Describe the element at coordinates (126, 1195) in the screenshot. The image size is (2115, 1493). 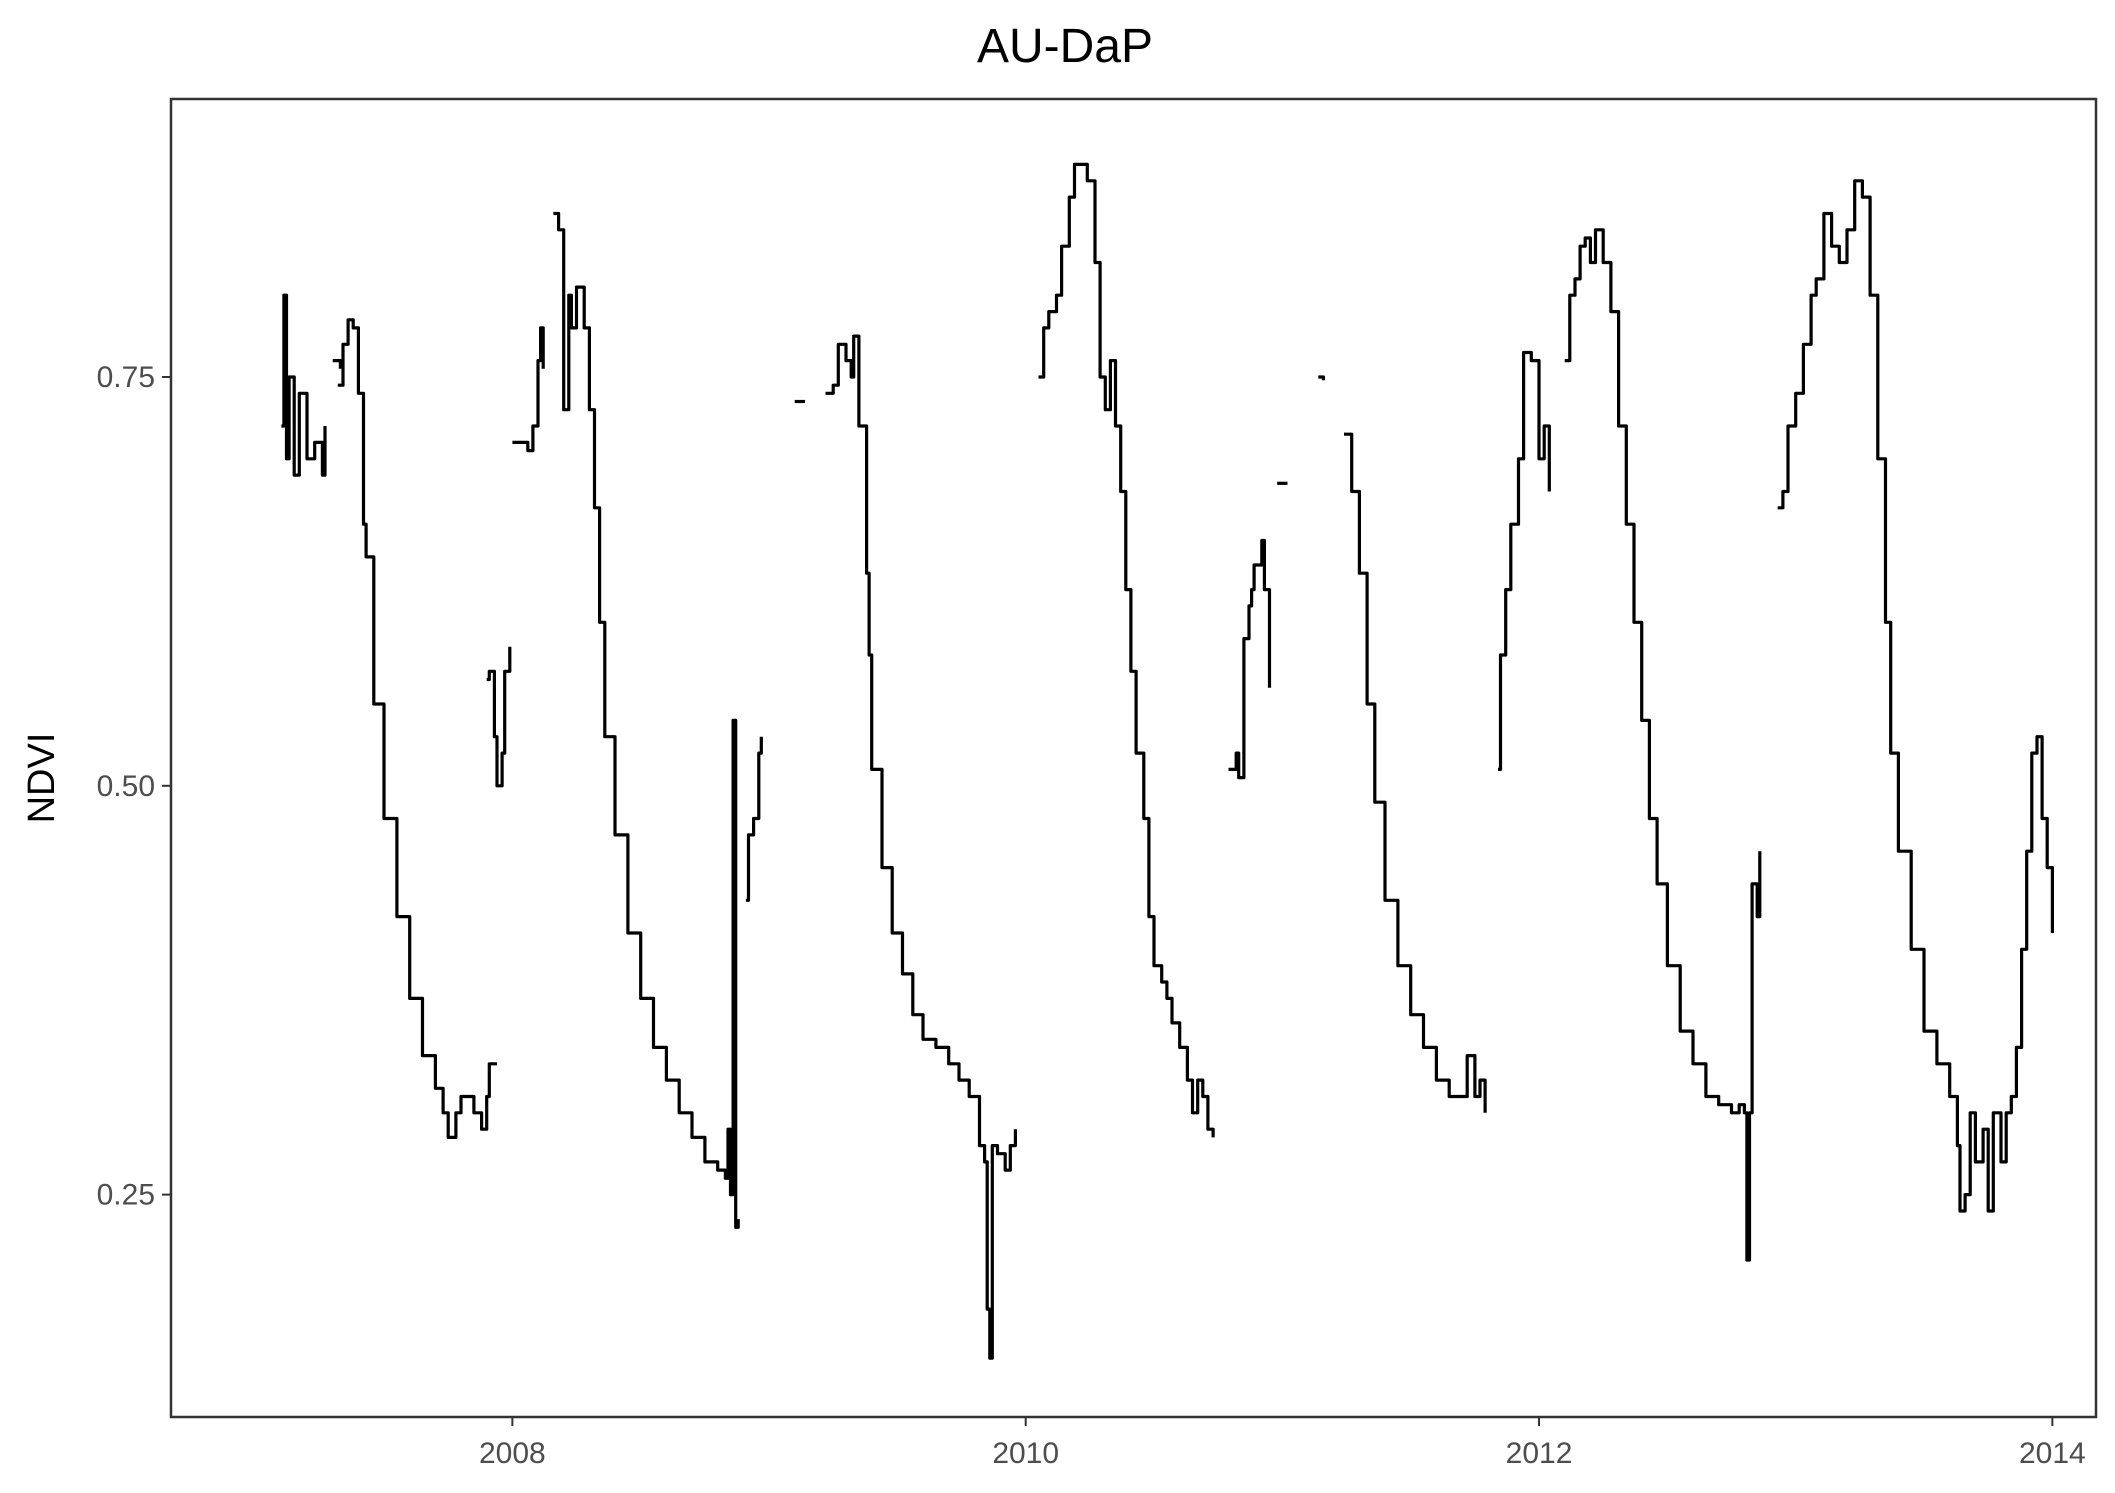
I see `y-tick-label: 0.25` at that location.